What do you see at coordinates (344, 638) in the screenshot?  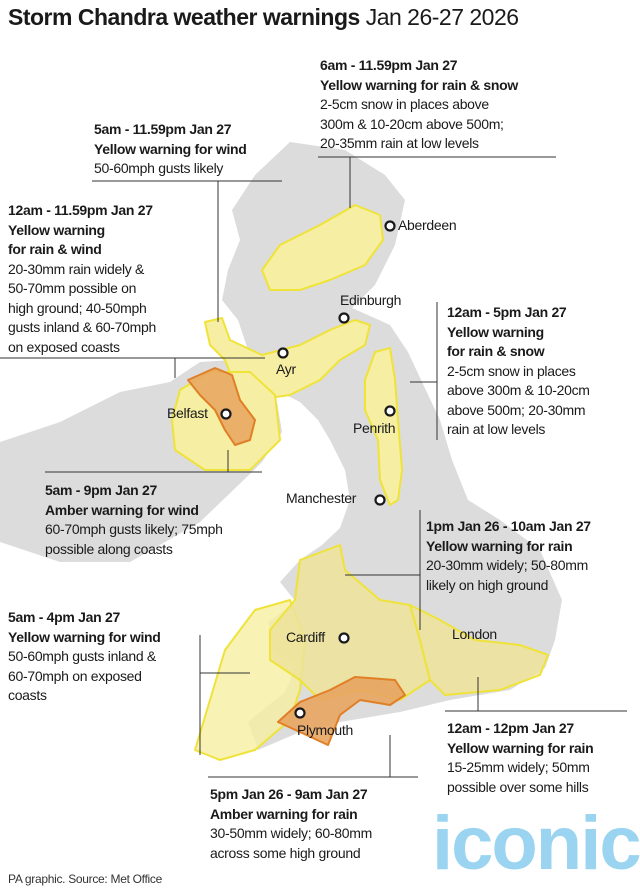 I see `city-marker-cardiff` at bounding box center [344, 638].